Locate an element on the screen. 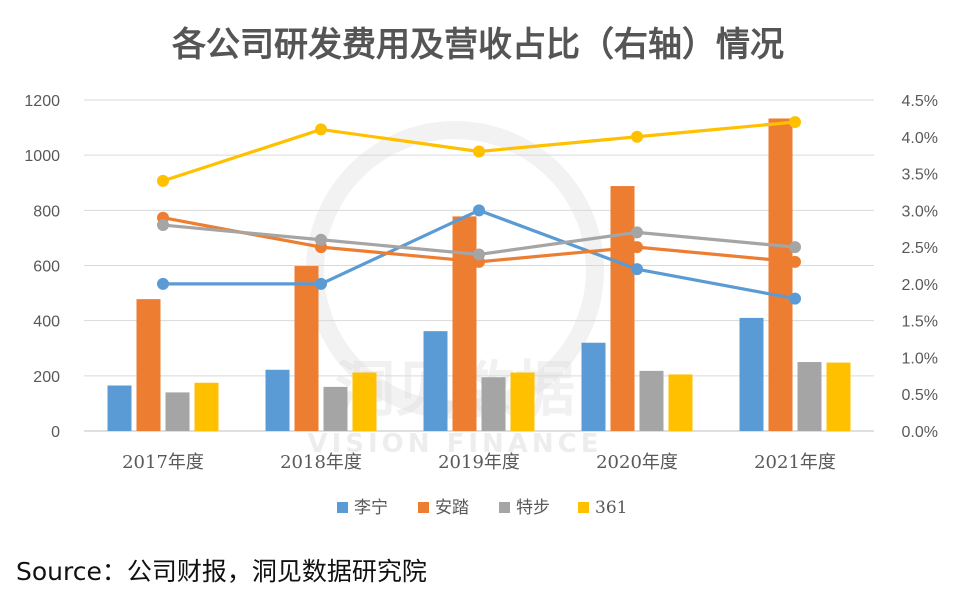 This screenshot has width=955, height=596. left-tick-label: 600 is located at coordinates (46, 267).